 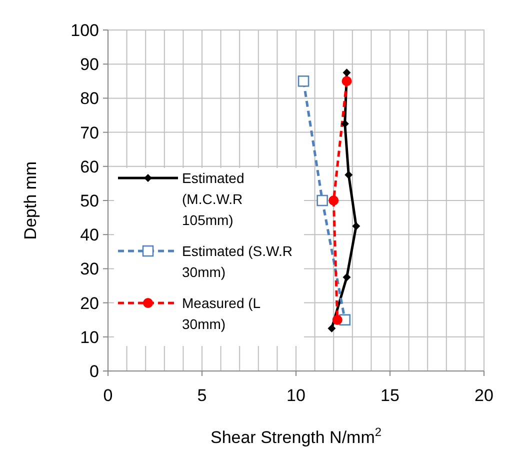 I want to click on y-tick-label: 100, so click(x=84, y=30).